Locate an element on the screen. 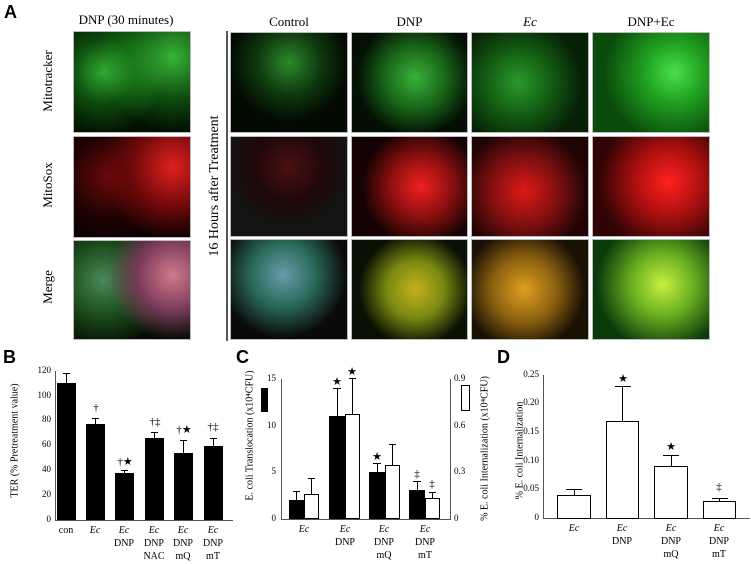 This screenshot has height=564, width=751. chart-c-y-axis-right is located at coordinates (450, 449).